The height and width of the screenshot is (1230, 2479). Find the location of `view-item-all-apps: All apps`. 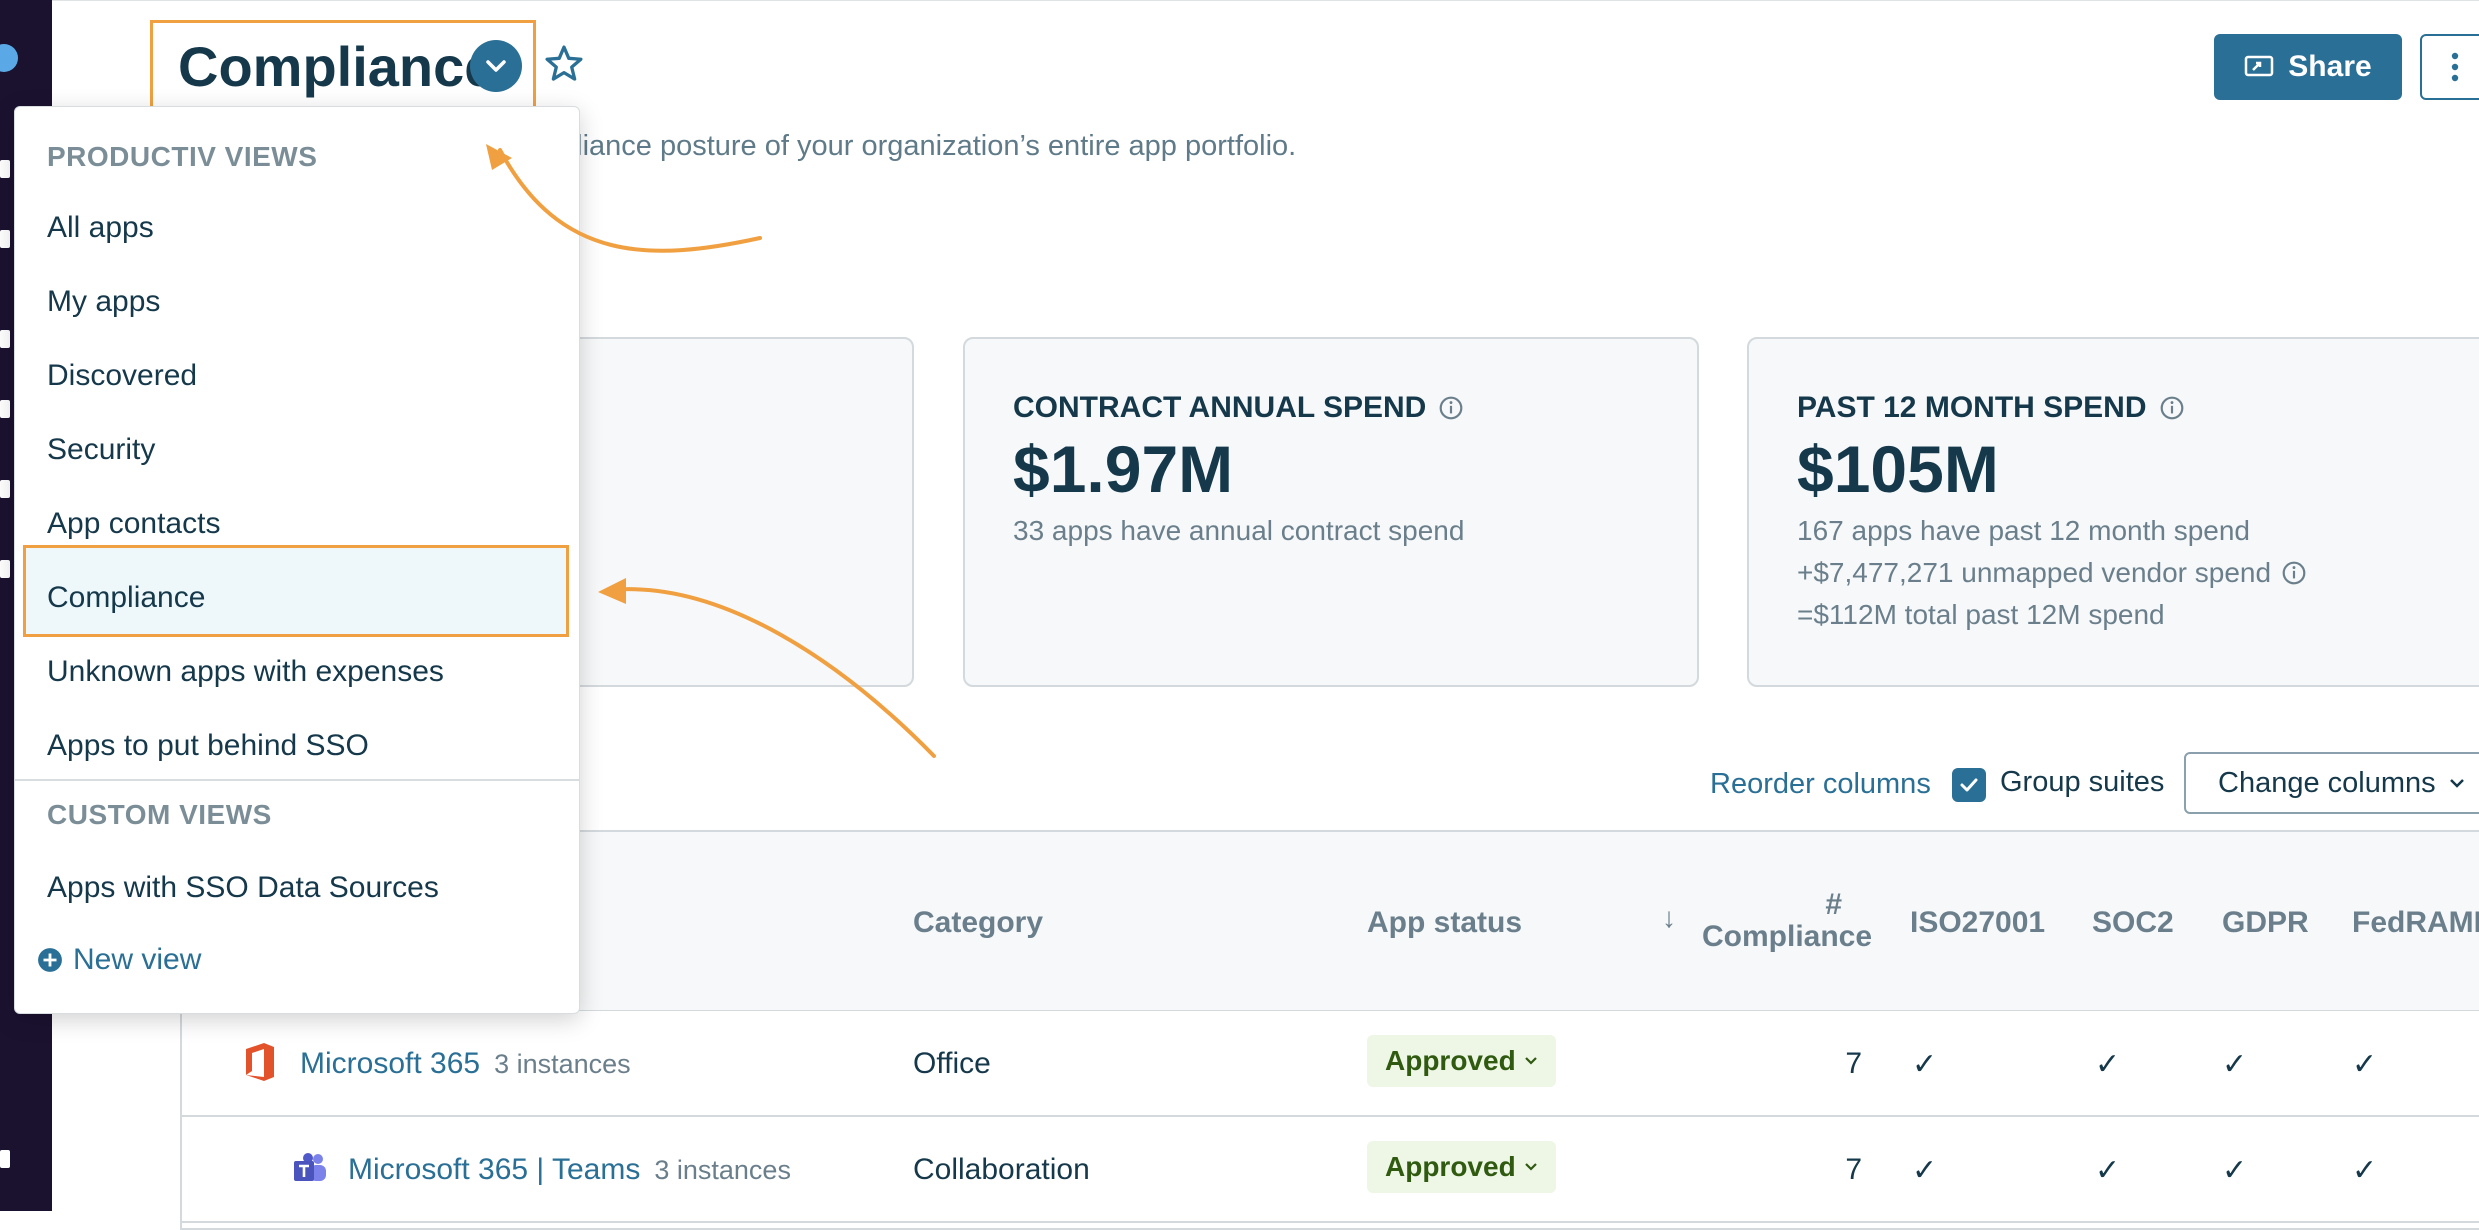

view-item-all-apps: All apps is located at coordinates (100, 227).